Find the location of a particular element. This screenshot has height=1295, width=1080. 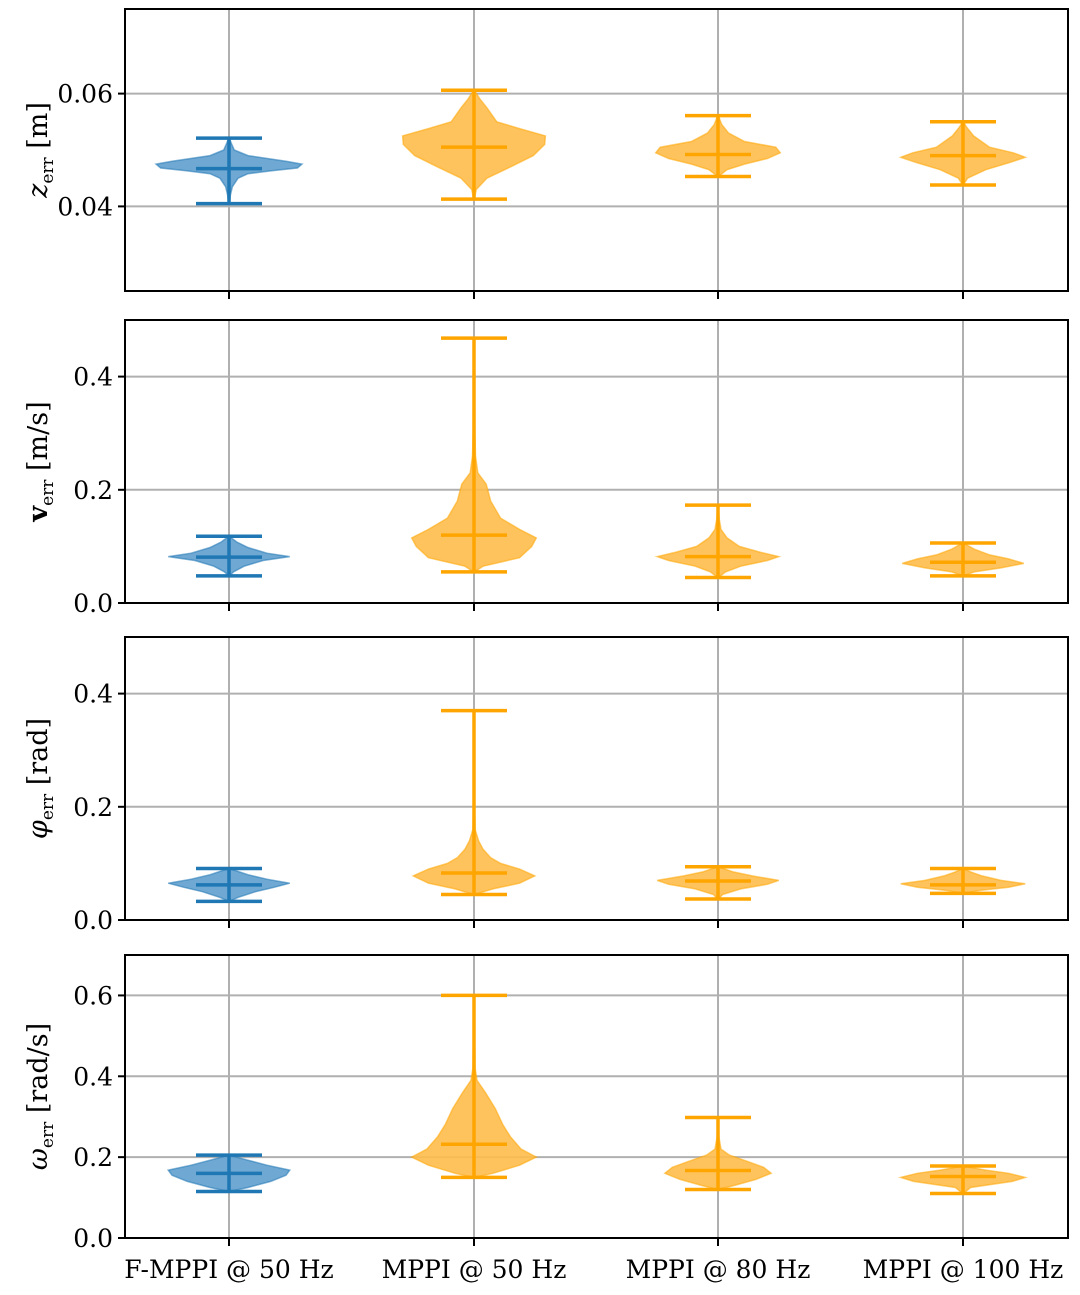

y-axis-label: verr [m/s] is located at coordinates (40, 461).